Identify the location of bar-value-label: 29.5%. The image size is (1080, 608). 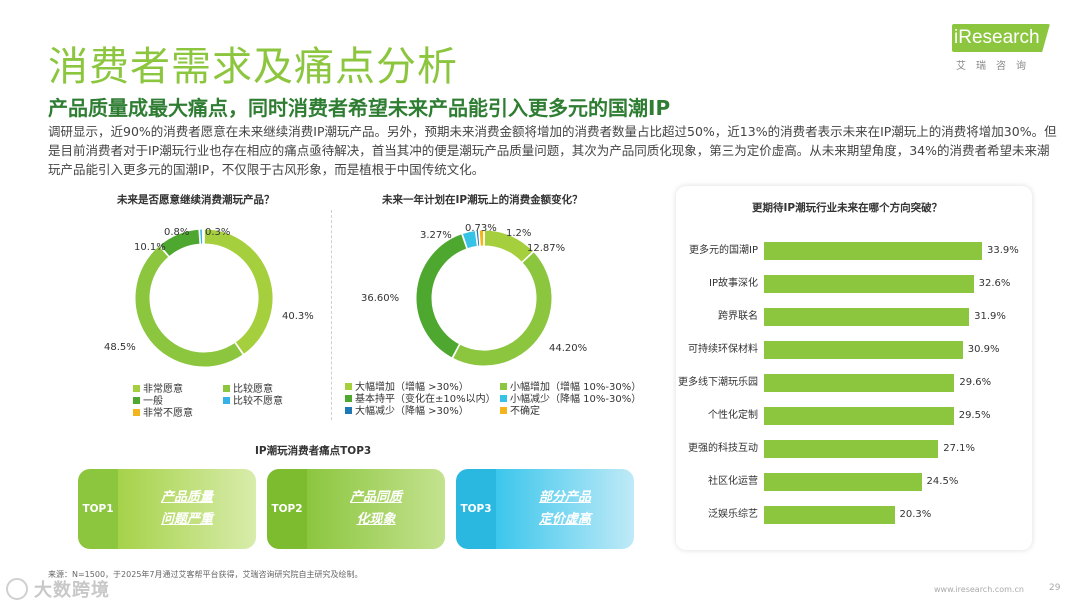
(974, 415).